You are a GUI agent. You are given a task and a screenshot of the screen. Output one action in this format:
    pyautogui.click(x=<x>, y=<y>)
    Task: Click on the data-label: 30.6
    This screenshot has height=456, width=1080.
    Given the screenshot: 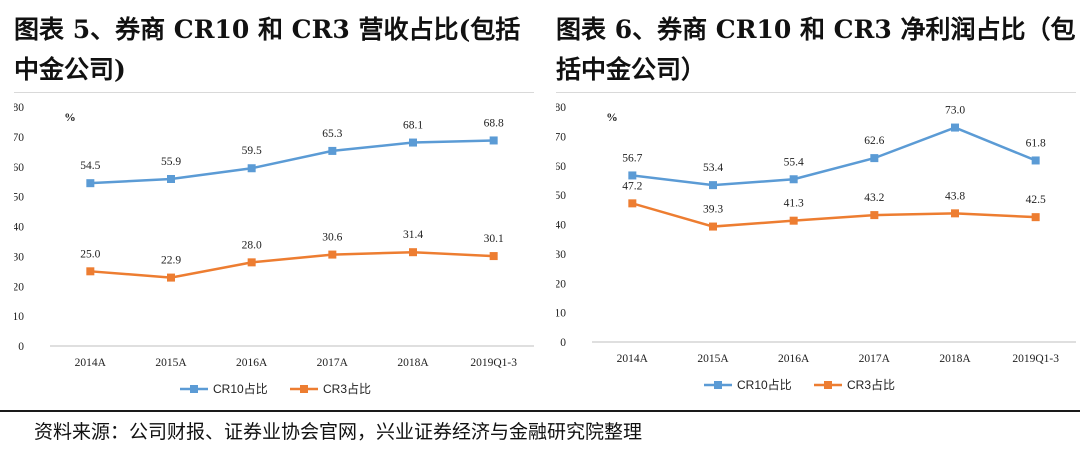 What is the action you would take?
    pyautogui.click(x=332, y=238)
    